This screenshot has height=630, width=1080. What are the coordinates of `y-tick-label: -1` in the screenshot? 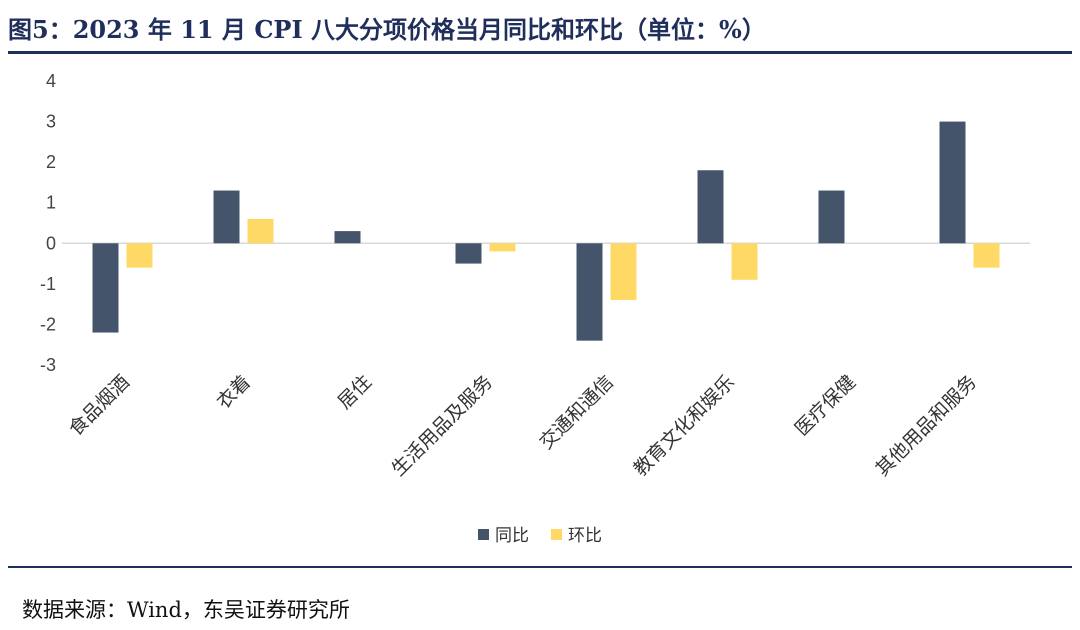 It's located at (48, 284).